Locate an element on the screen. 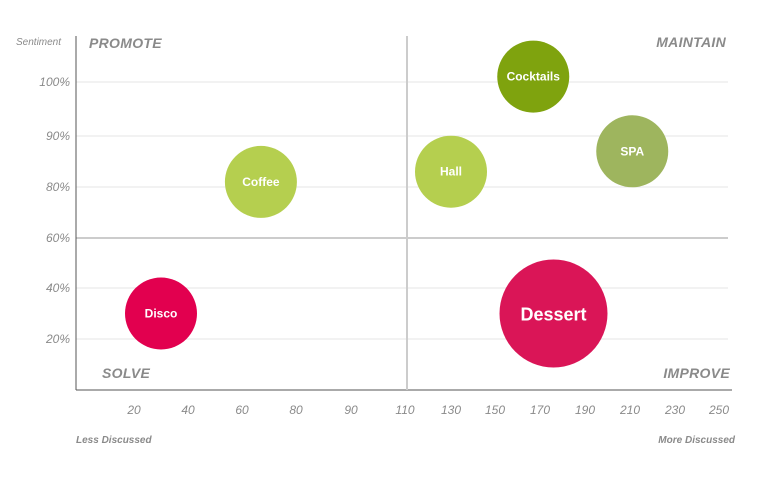 The width and height of the screenshot is (759, 478). bubble-label: Disco is located at coordinates (161, 314).